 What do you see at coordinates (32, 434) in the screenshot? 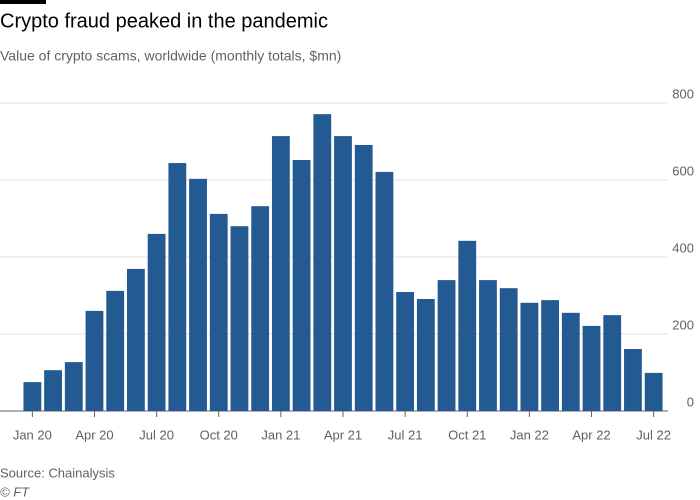
I see `x-tick-label: Jan 20` at bounding box center [32, 434].